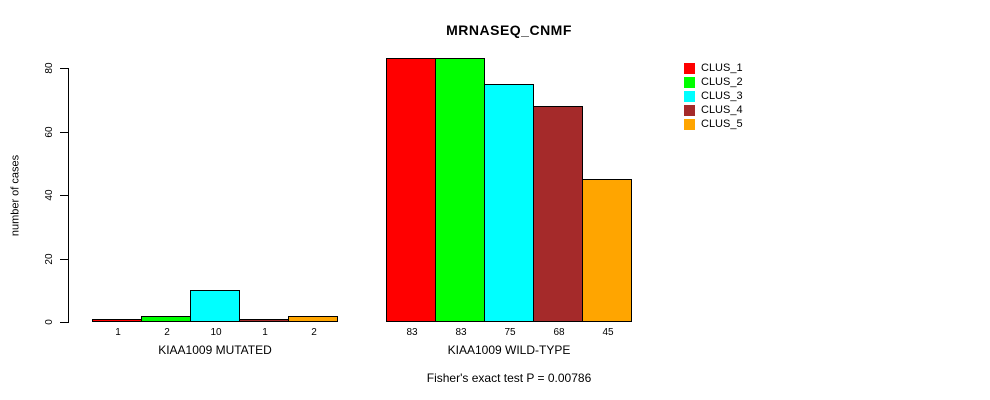 This screenshot has height=400, width=990. I want to click on legend-item: CLUS_5, so click(713, 124).